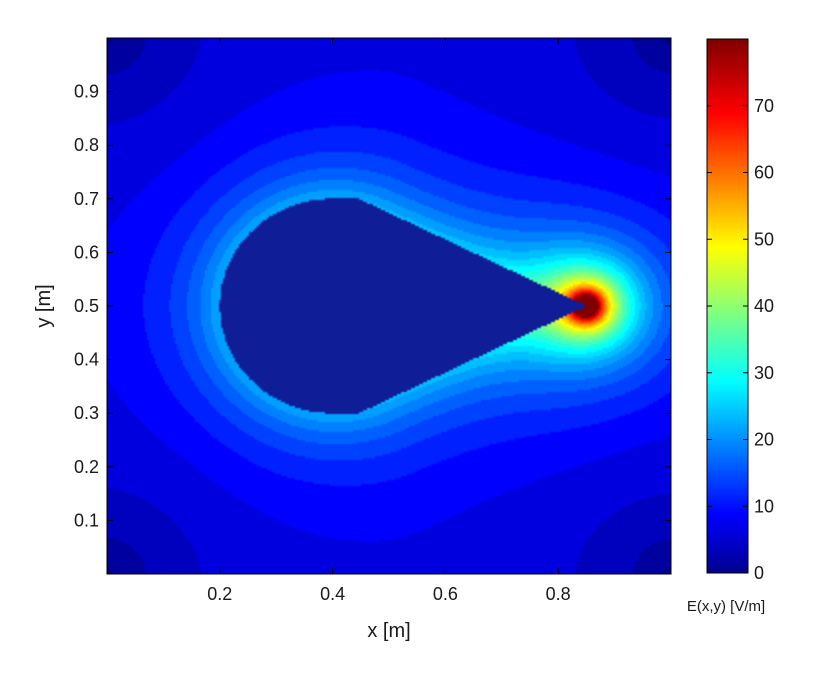 The image size is (821, 674). What do you see at coordinates (332, 594) in the screenshot?
I see `x-tick-label: 0.4` at bounding box center [332, 594].